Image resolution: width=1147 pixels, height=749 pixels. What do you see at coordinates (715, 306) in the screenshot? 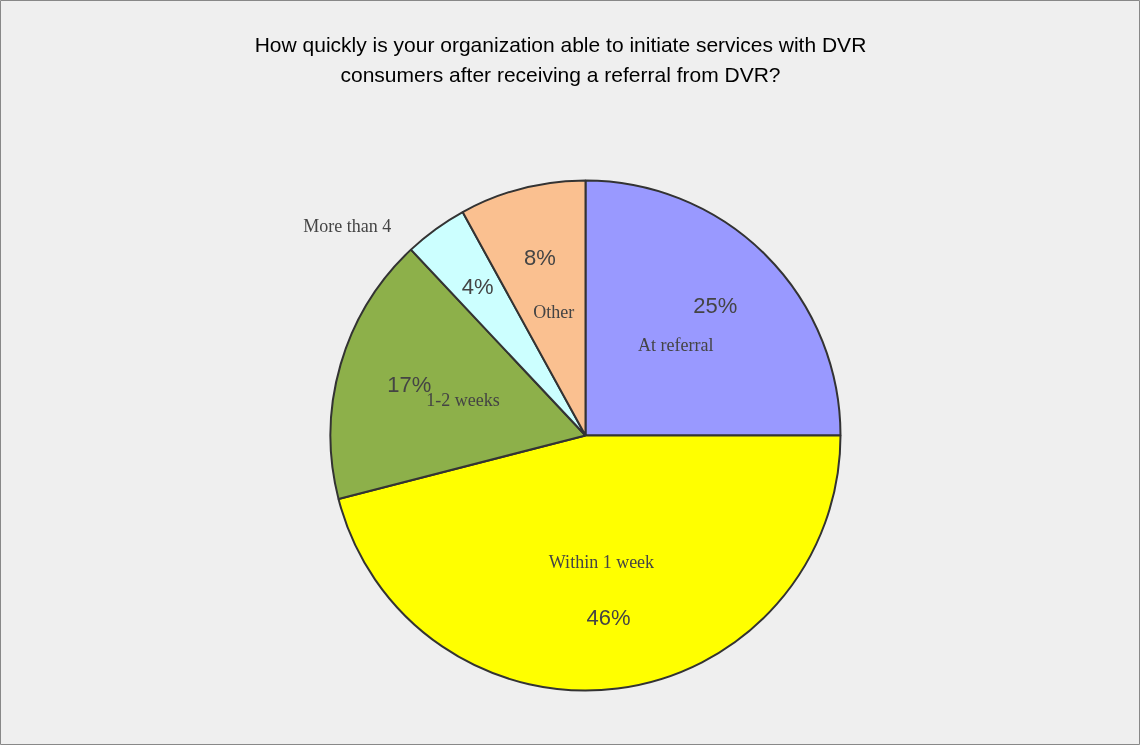
I see `data-label: 25%` at bounding box center [715, 306].